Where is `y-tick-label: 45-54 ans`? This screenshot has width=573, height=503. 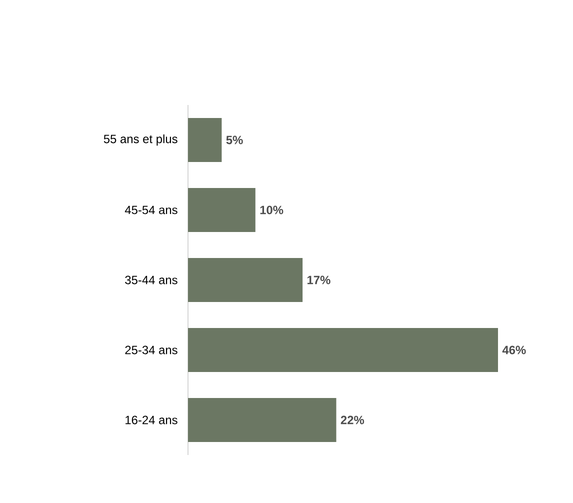
y-tick-label: 45-54 ans is located at coordinates (151, 210).